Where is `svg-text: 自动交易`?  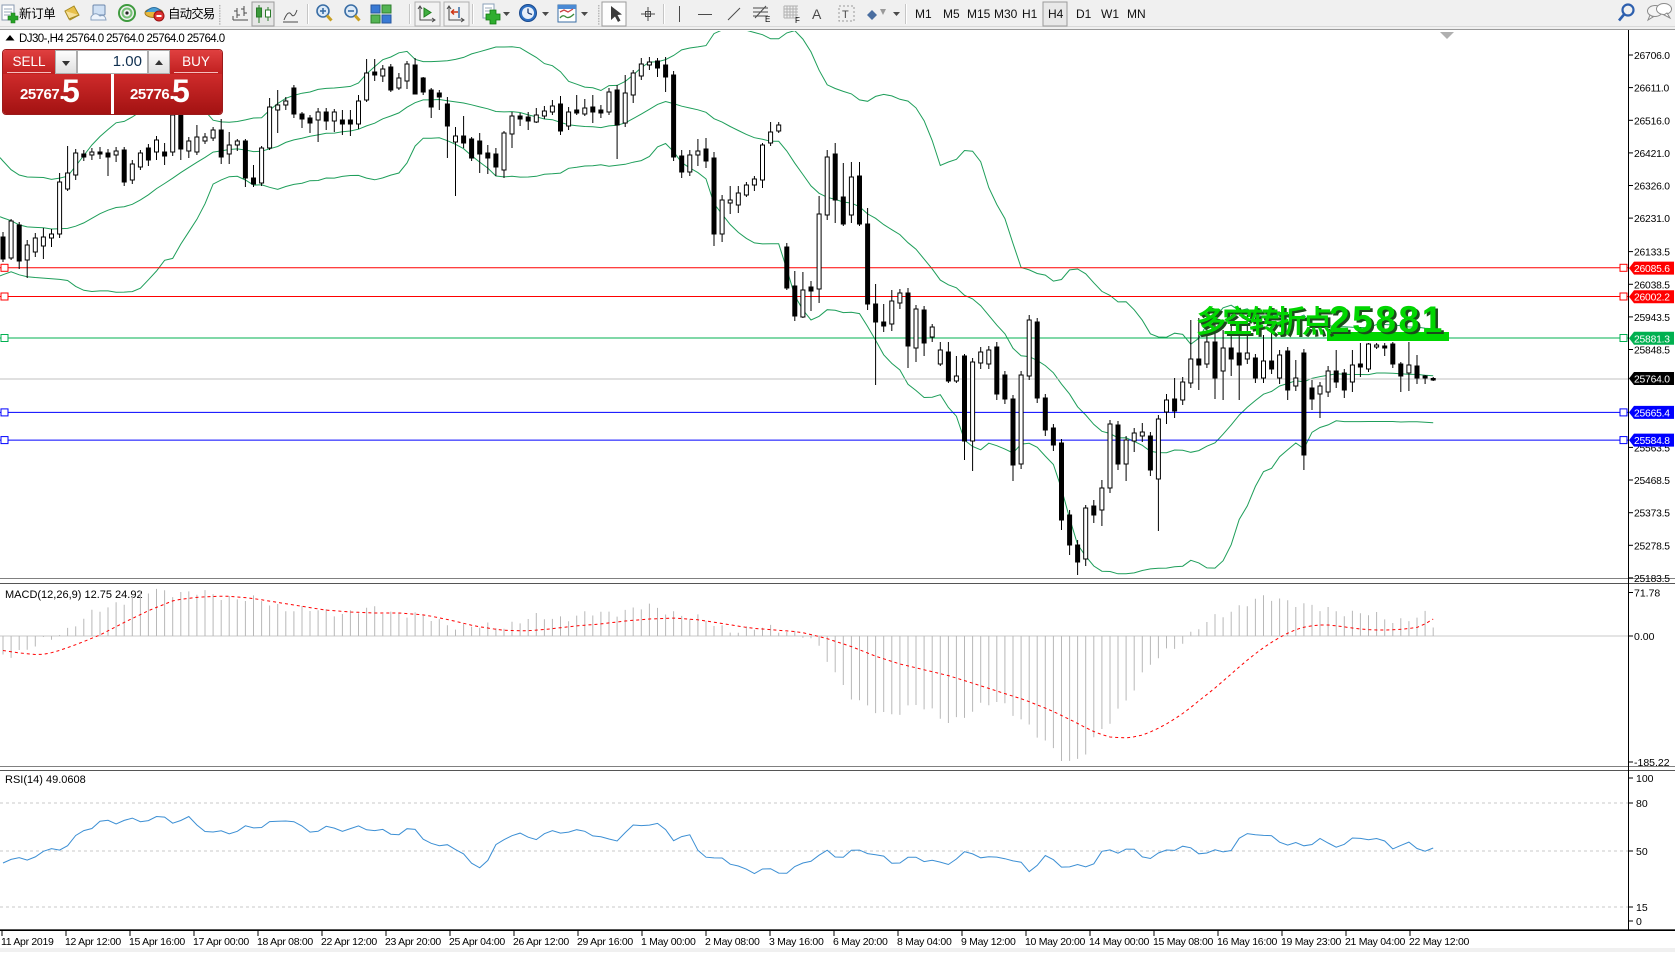 svg-text: 自动交易 is located at coordinates (191, 13).